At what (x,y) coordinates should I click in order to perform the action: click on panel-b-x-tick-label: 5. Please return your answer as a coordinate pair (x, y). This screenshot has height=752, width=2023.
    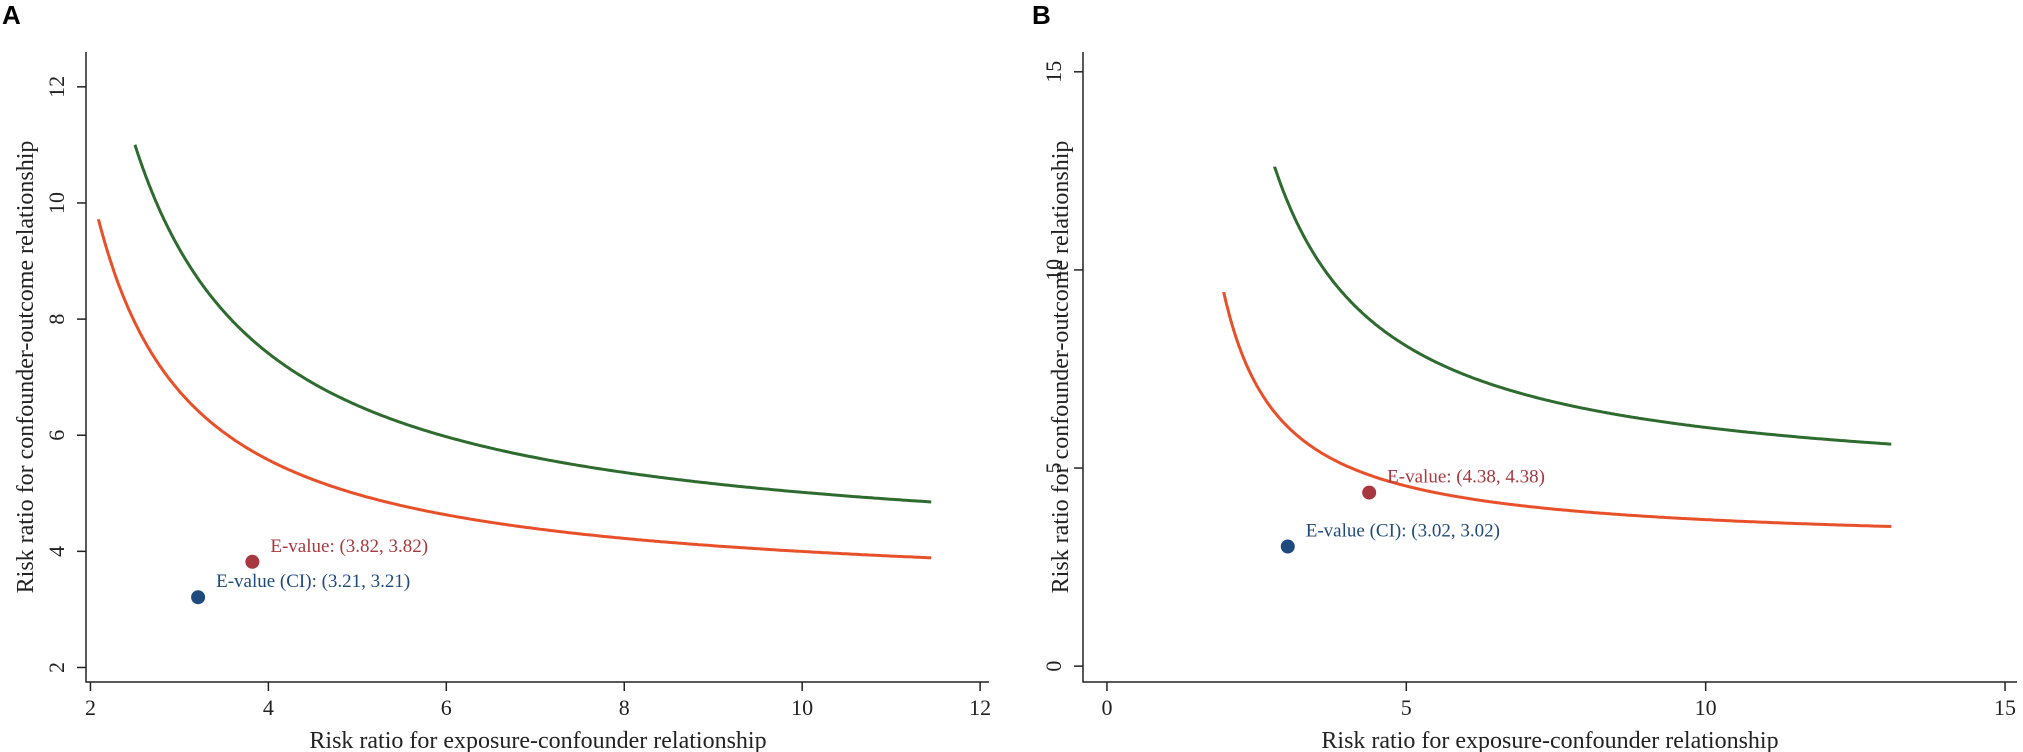
    Looking at the image, I should click on (1406, 707).